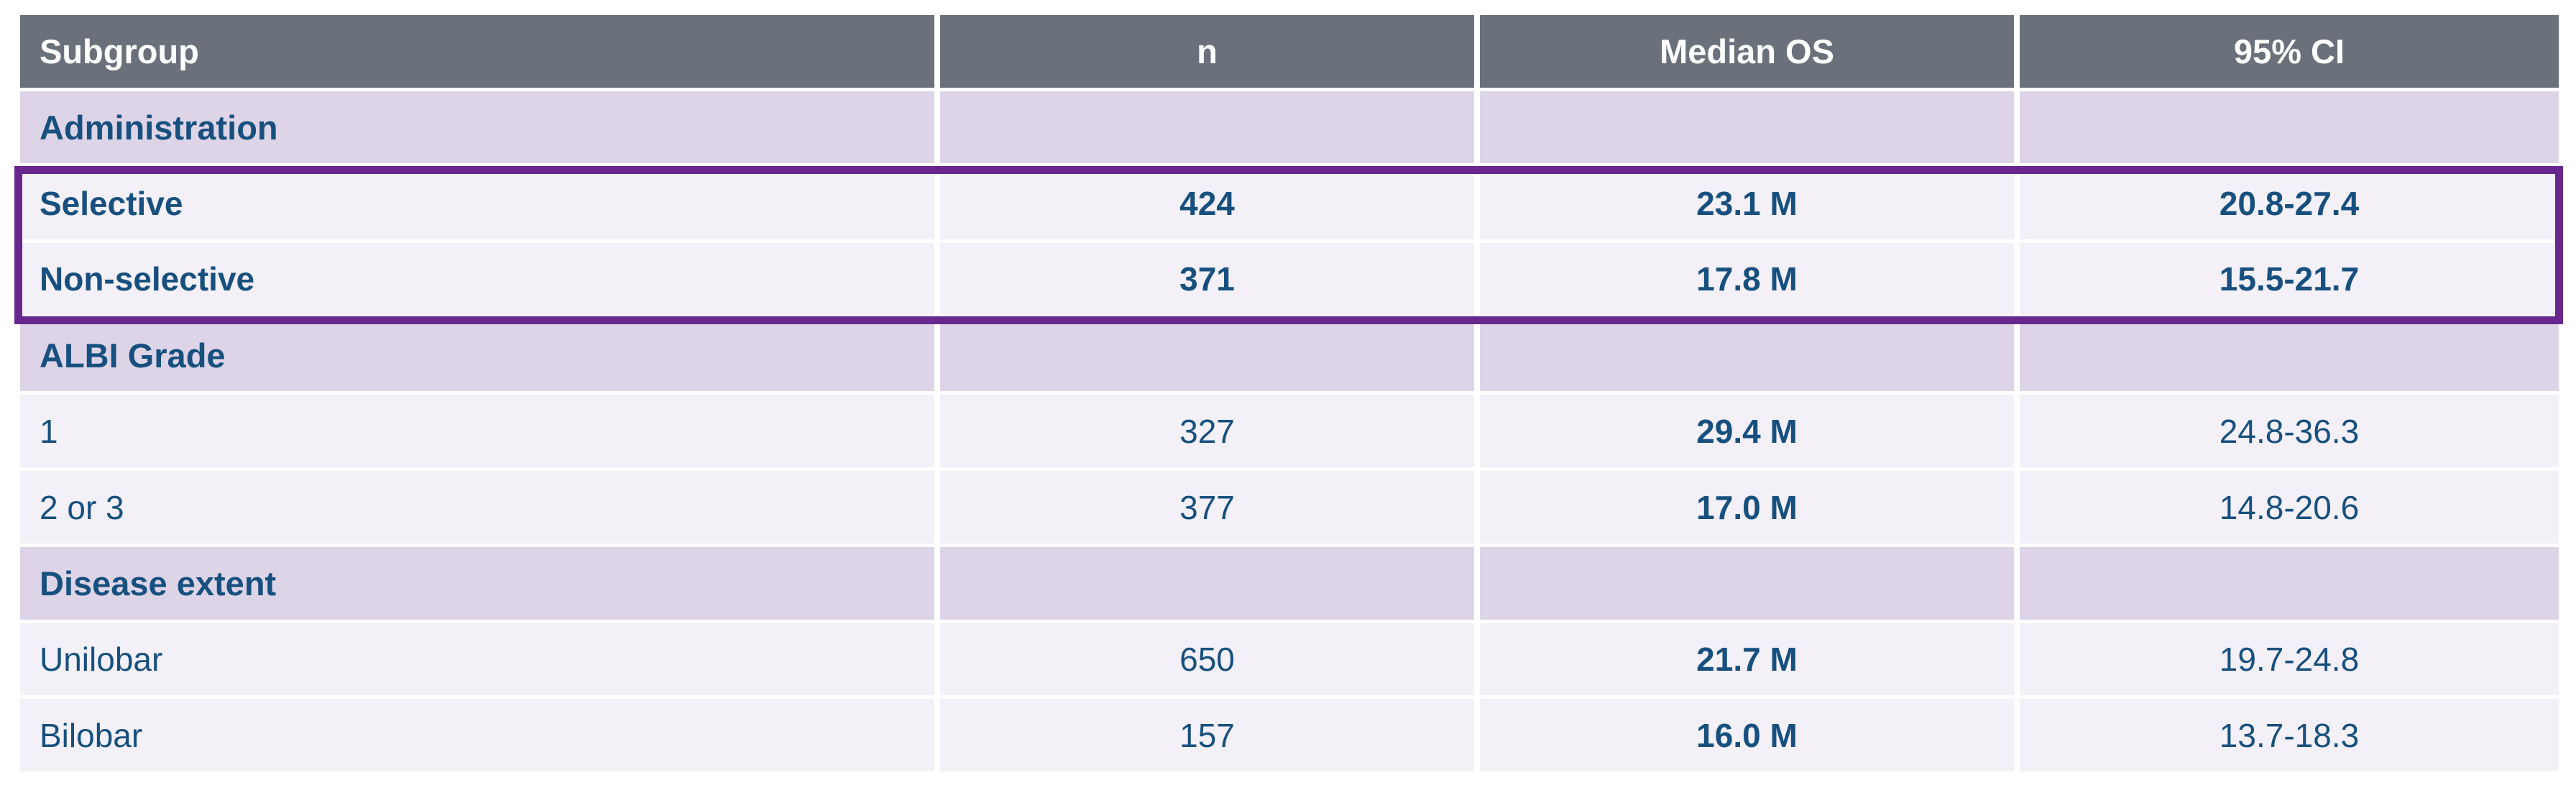  I want to click on header-cell-median-os: Median OS, so click(1750, 53).